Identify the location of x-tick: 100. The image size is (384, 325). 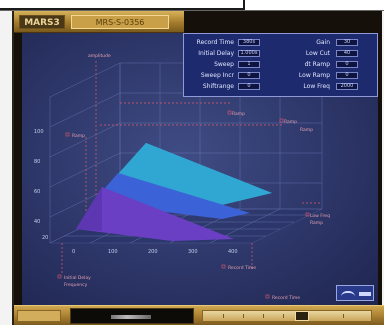
(113, 252).